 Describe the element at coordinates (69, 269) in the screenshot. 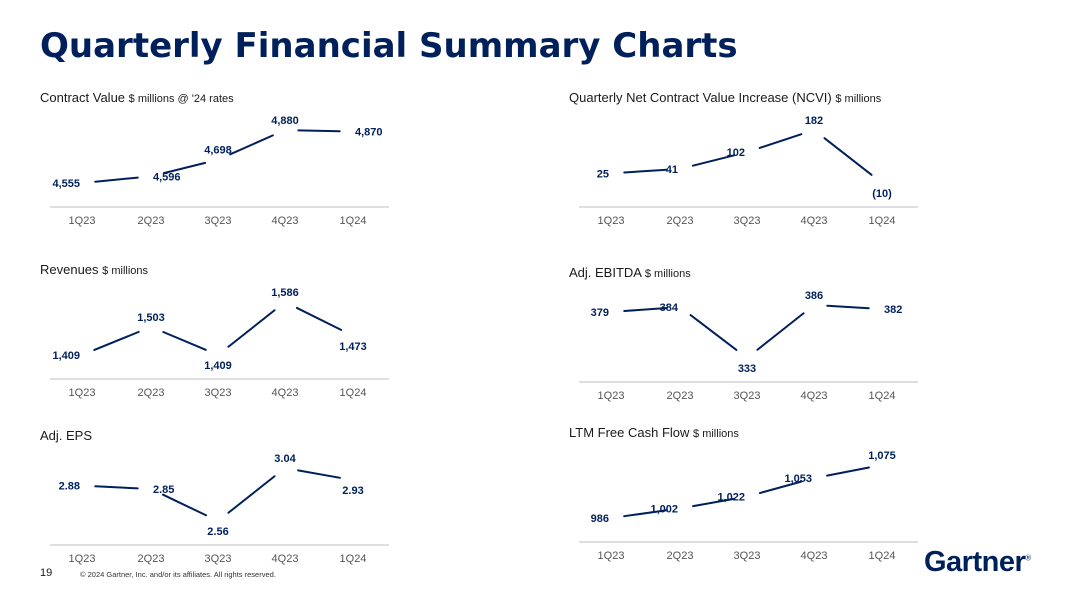

I see `chart-title-text: Revenues` at that location.